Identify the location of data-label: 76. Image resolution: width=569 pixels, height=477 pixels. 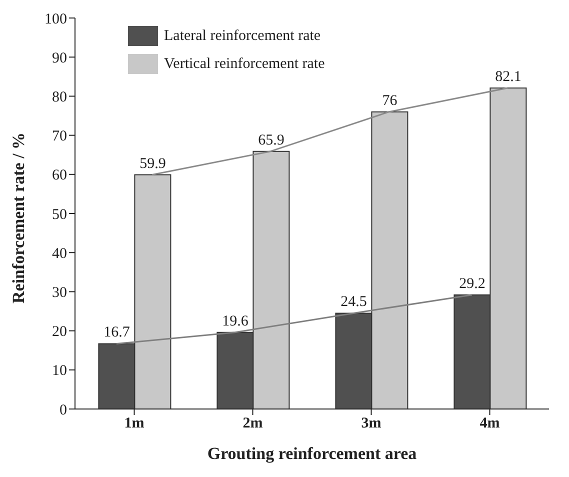
(390, 100).